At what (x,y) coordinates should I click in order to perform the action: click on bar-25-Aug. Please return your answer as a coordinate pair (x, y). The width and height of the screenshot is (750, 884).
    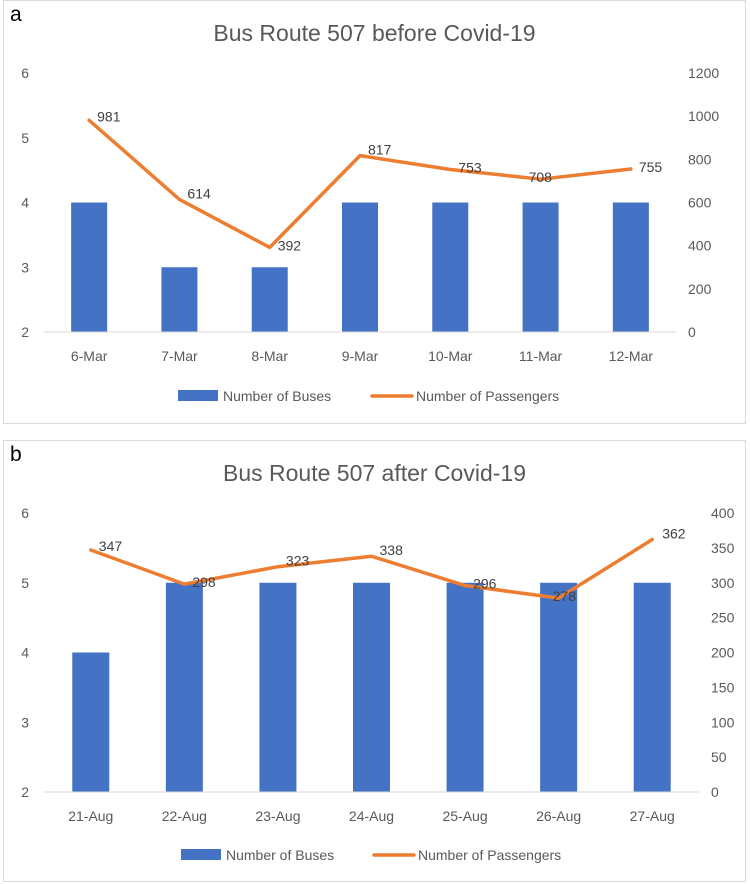
    Looking at the image, I should click on (465, 687).